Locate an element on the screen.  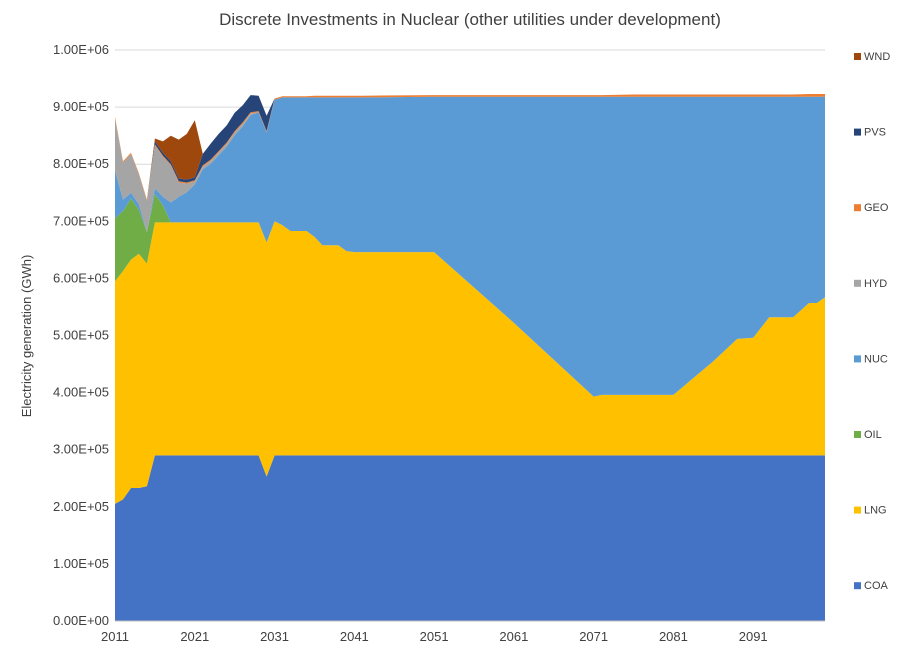
y-tick-label: 3.00E+05 is located at coordinates (81, 449).